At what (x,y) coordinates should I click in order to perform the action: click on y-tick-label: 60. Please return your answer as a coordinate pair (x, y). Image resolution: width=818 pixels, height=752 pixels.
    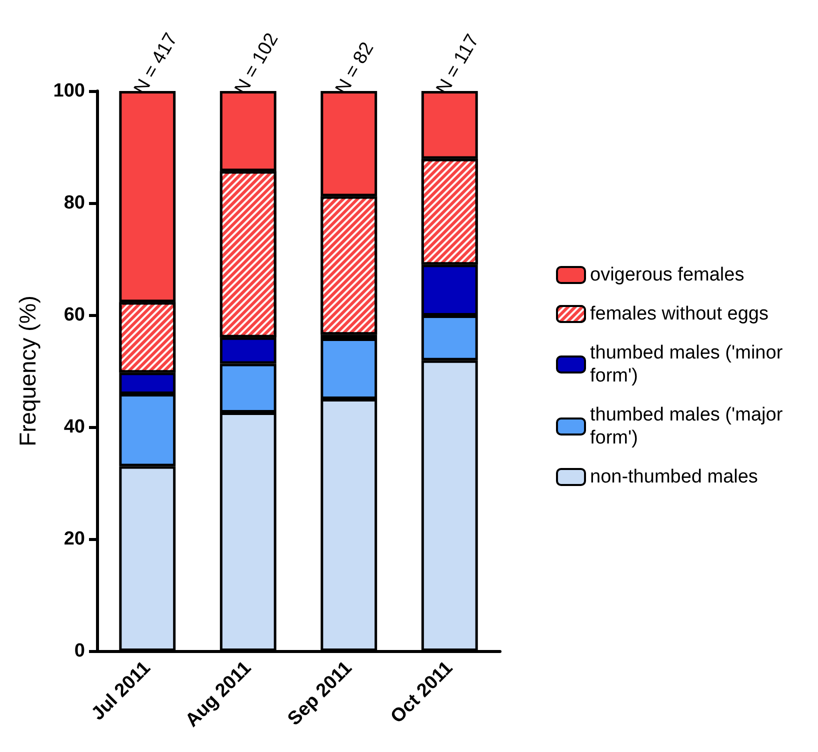
    Looking at the image, I should click on (74, 315).